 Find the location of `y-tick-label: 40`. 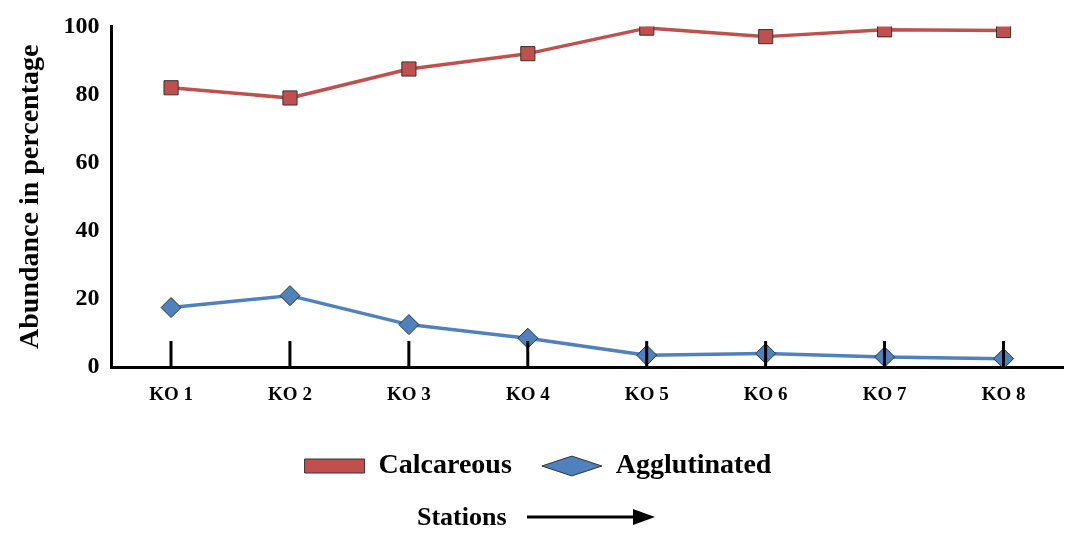

y-tick-label: 40 is located at coordinates (87, 229).